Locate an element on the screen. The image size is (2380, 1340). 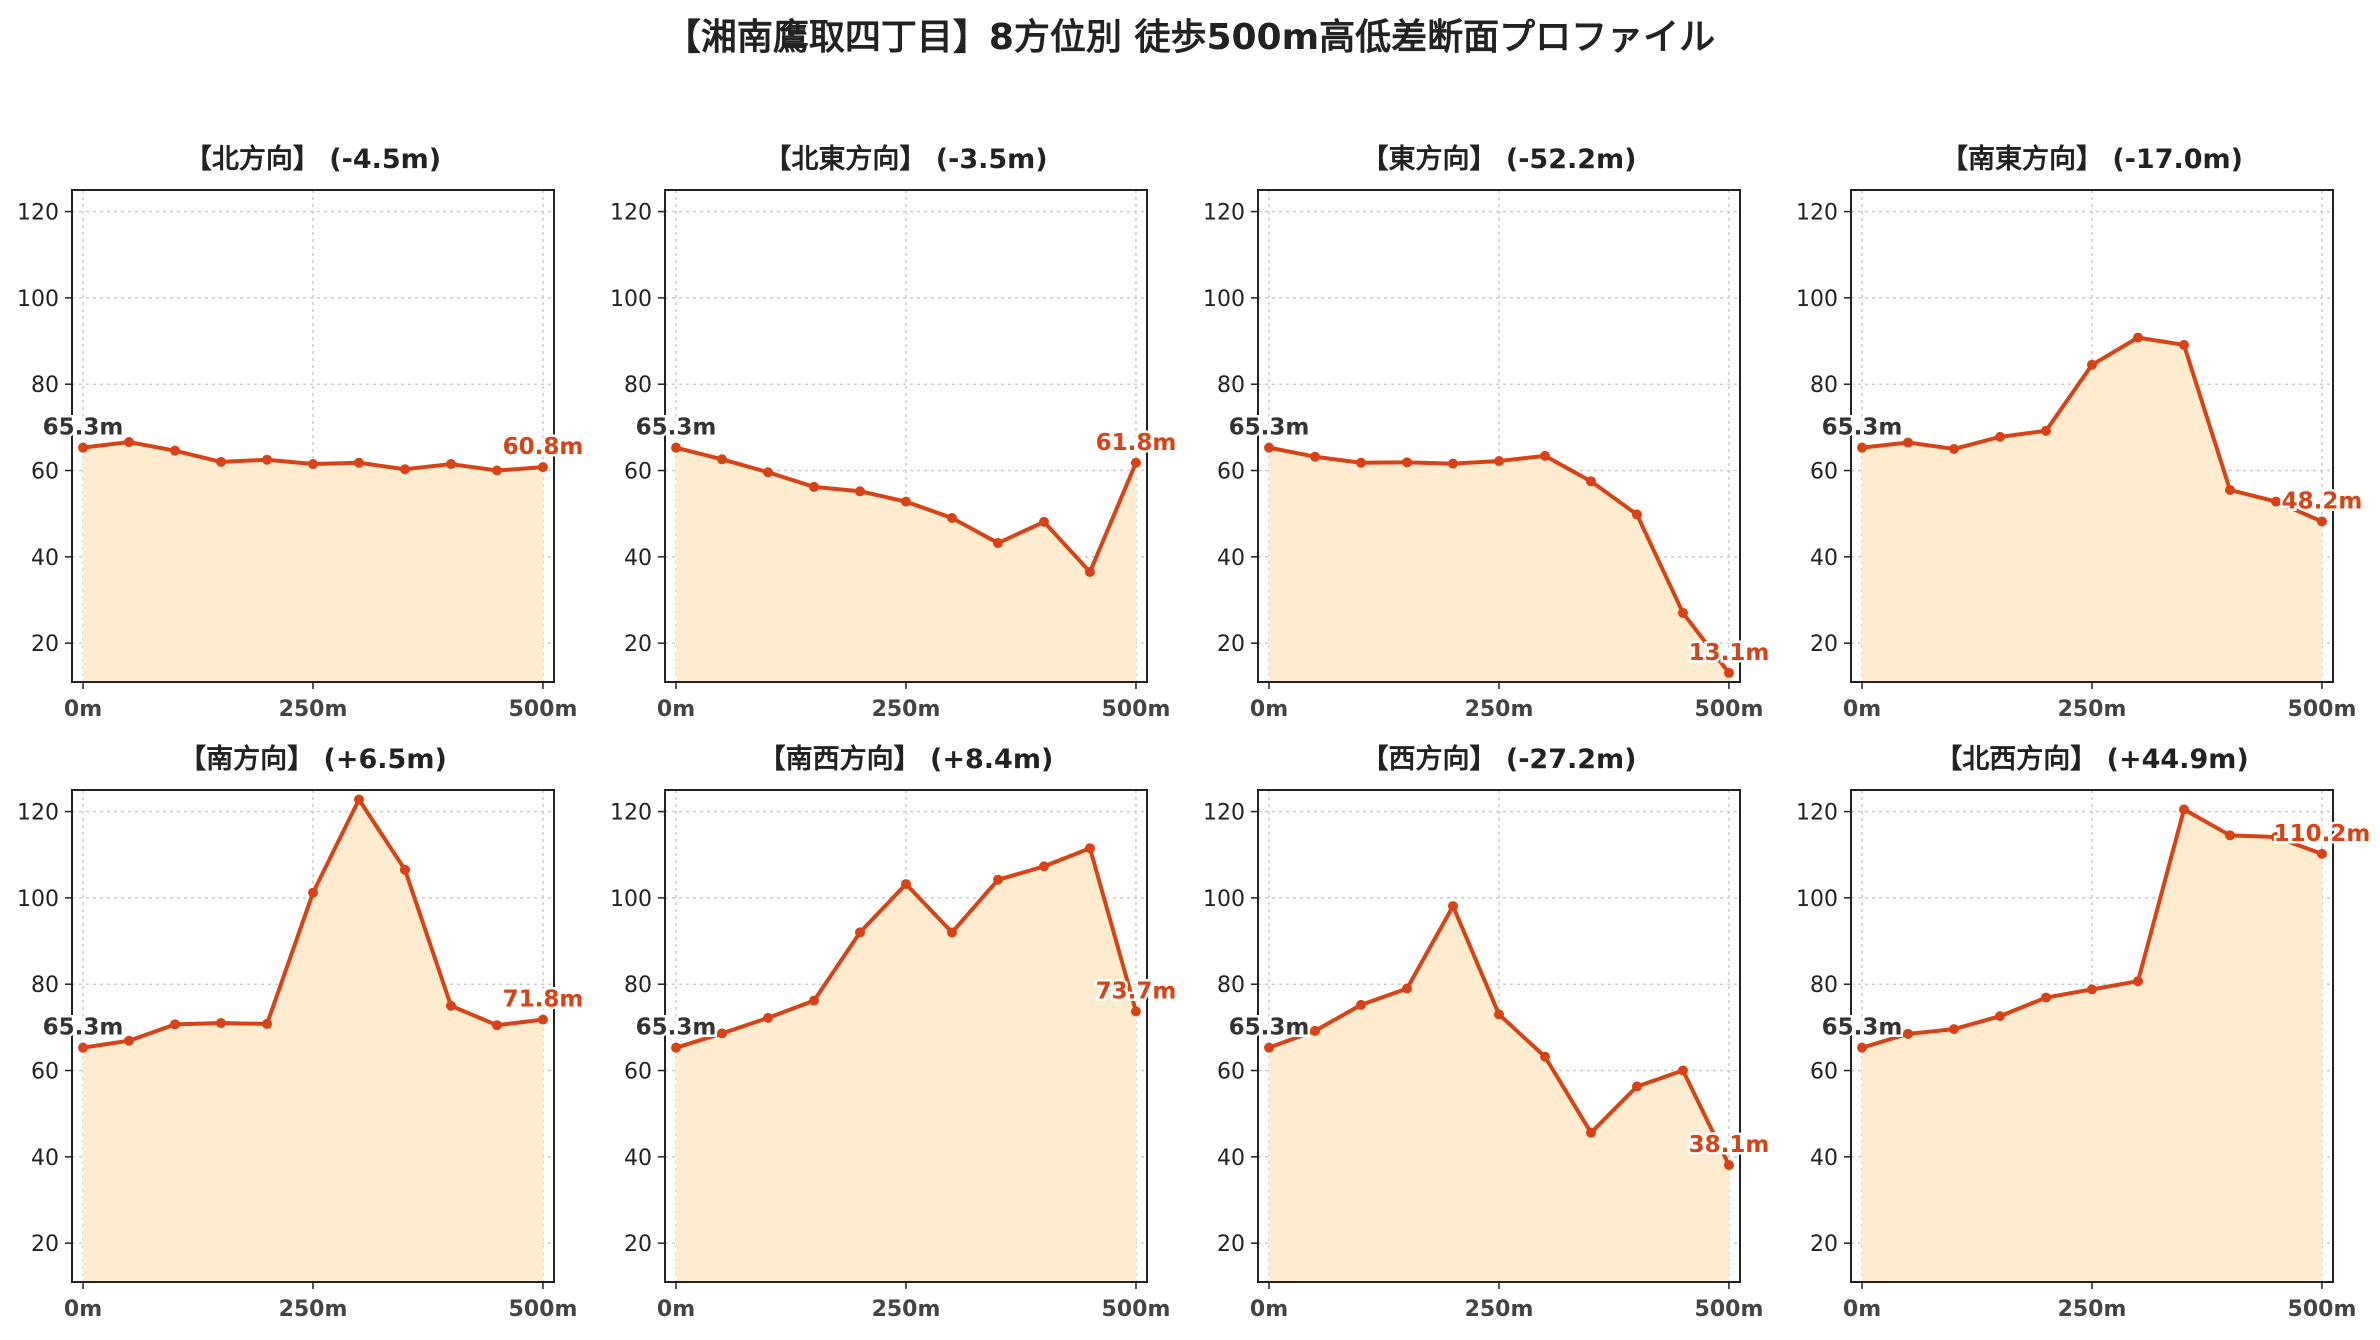
subplot-title: 【西方向】 (-27.2m) is located at coordinates (1498, 759).